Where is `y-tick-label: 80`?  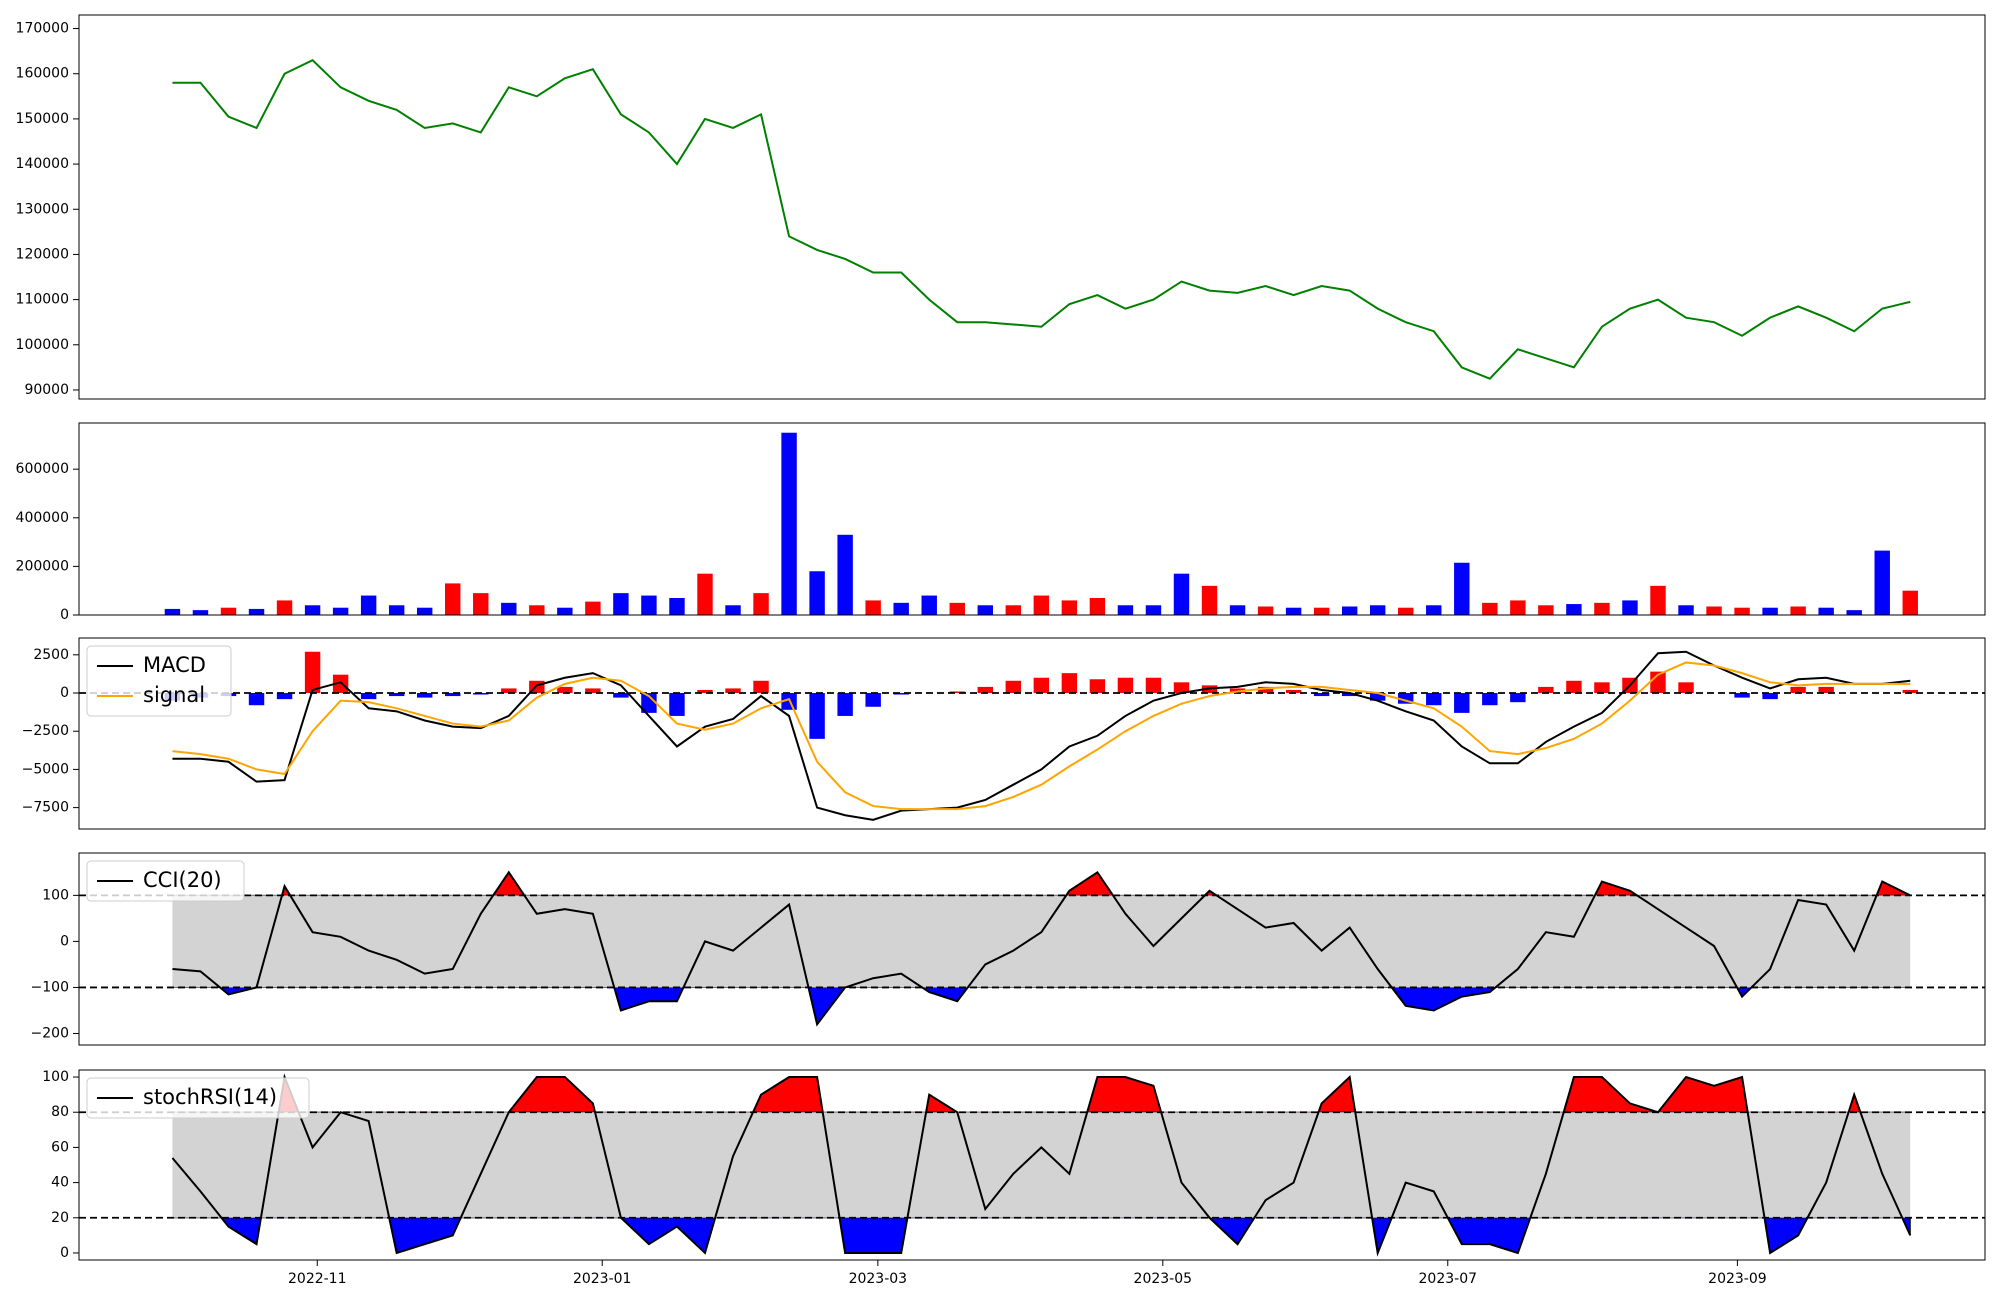
y-tick-label: 80 is located at coordinates (60, 1112).